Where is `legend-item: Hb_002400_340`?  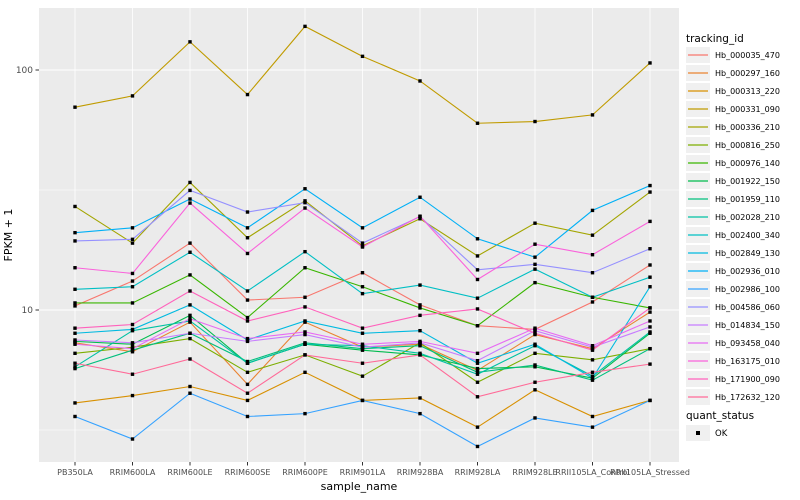 legend-item: Hb_002400_340 is located at coordinates (733, 235).